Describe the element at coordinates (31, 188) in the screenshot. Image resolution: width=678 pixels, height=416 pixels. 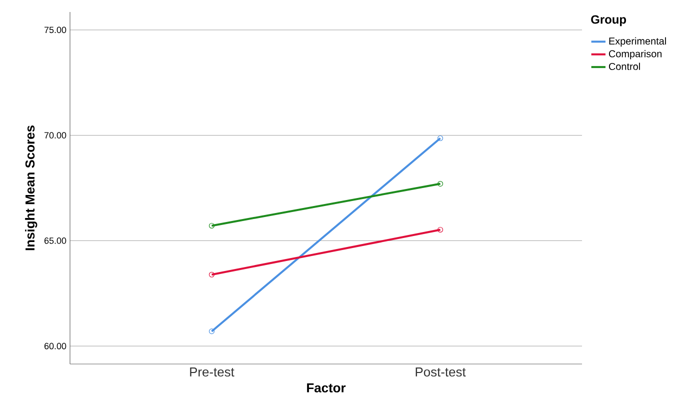
I see `y-axis-title: Insight Mean Scores` at that location.